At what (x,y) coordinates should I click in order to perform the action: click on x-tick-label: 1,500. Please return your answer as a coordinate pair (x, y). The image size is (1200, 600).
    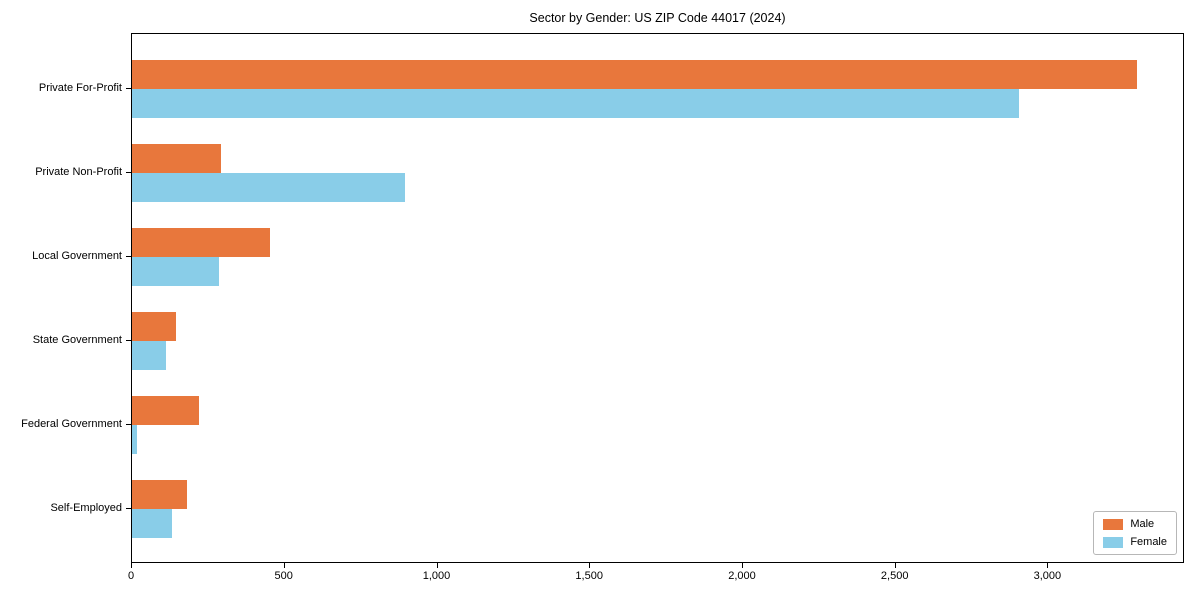
    Looking at the image, I should click on (589, 576).